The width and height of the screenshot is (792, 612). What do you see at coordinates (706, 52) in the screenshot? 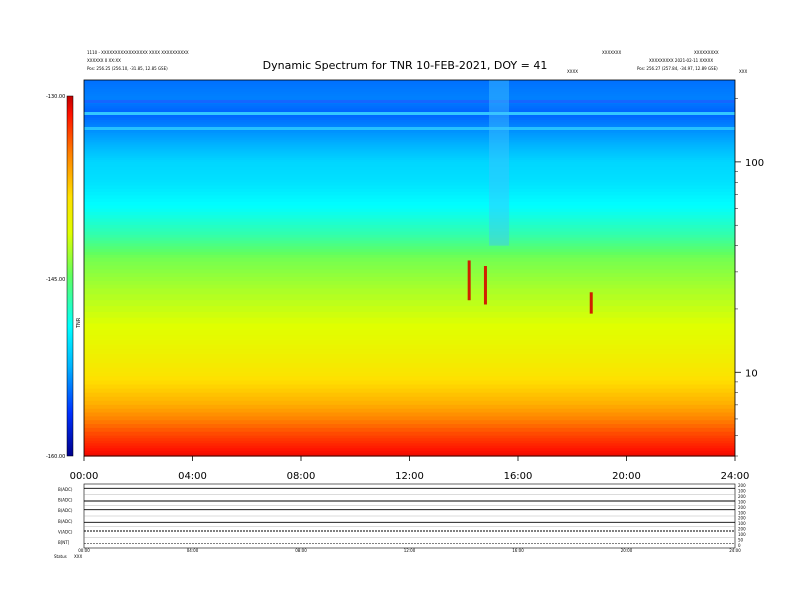
I see `right-info-2: XXXXXXXXX` at bounding box center [706, 52].